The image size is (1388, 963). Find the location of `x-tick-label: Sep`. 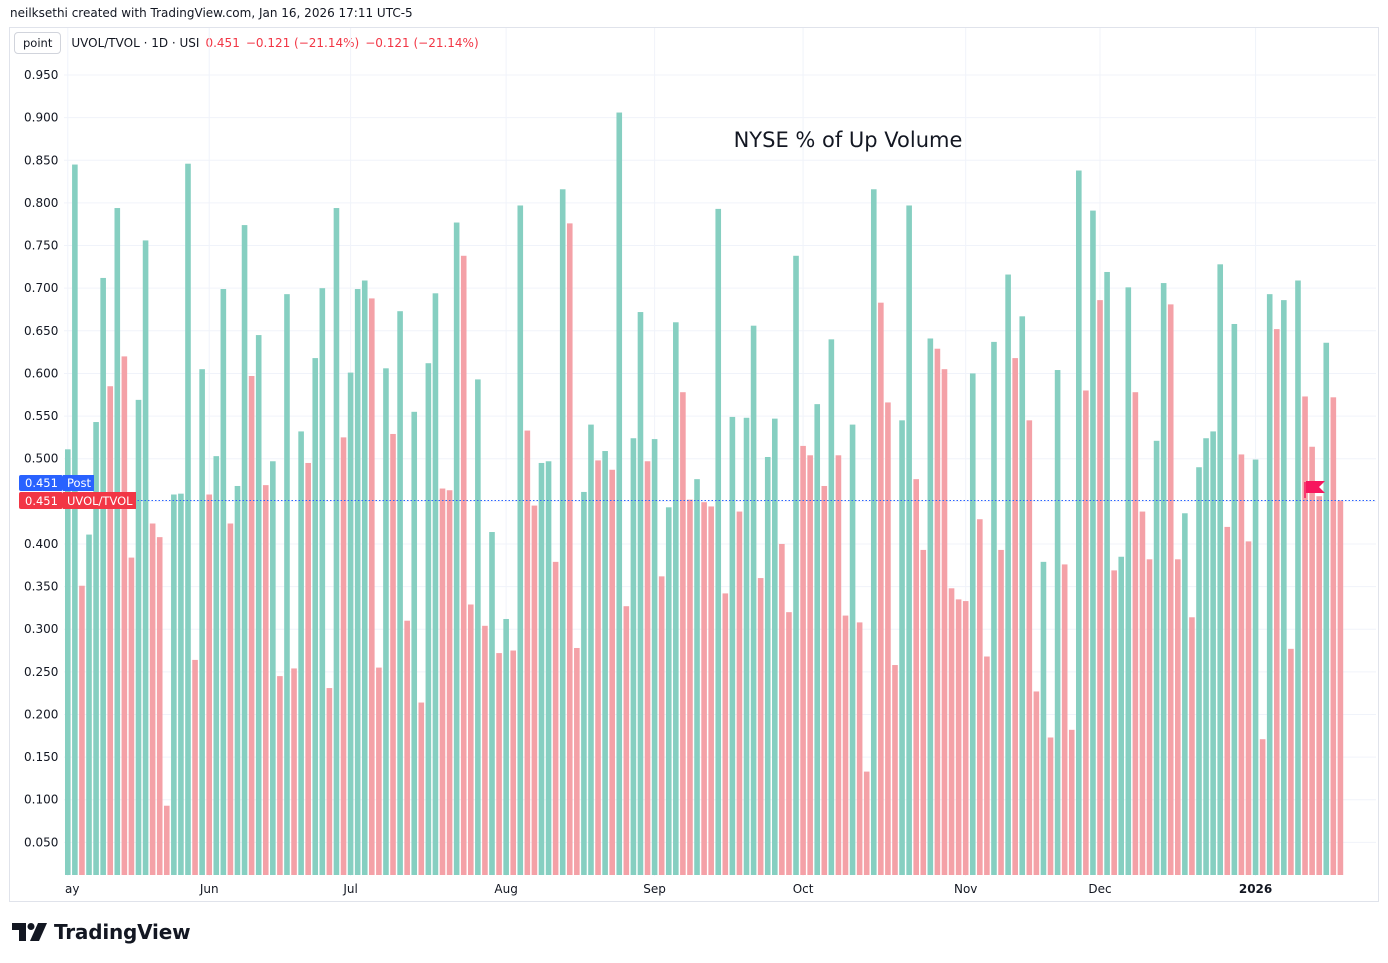

x-tick-label: Sep is located at coordinates (654, 889).